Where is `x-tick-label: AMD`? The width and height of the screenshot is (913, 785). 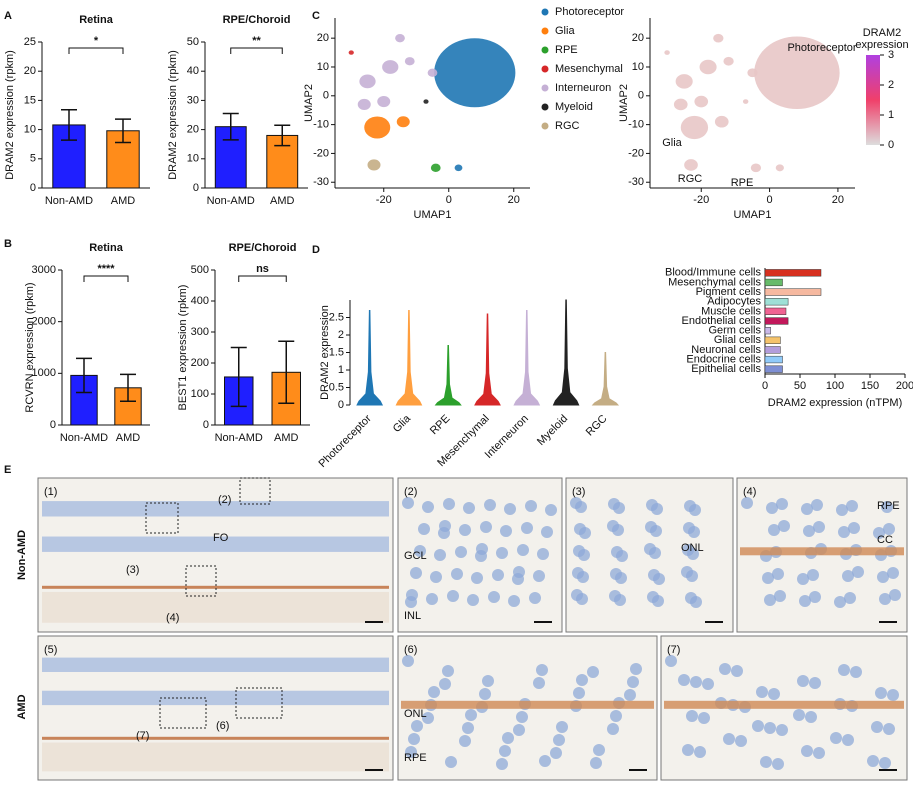
x-tick-label: AMD is located at coordinates (286, 438).